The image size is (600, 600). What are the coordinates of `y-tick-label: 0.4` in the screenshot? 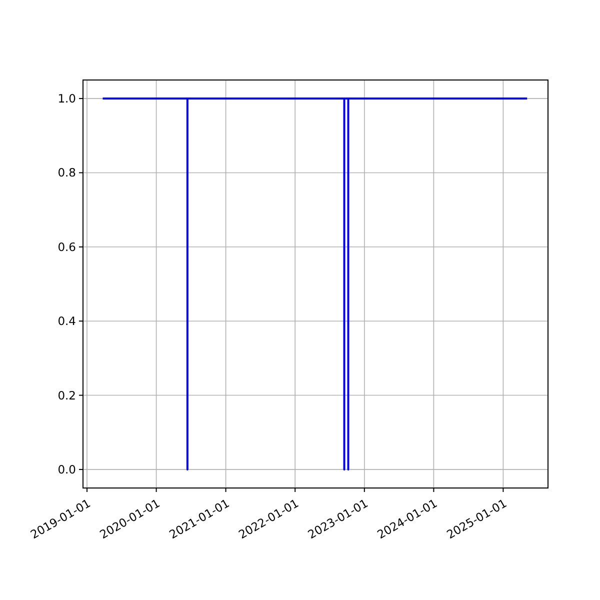 It's located at (67, 321).